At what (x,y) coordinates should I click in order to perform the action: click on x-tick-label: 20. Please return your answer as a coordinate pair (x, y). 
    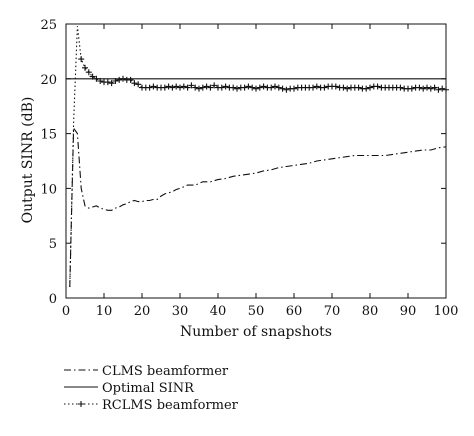
    Looking at the image, I should click on (142, 311).